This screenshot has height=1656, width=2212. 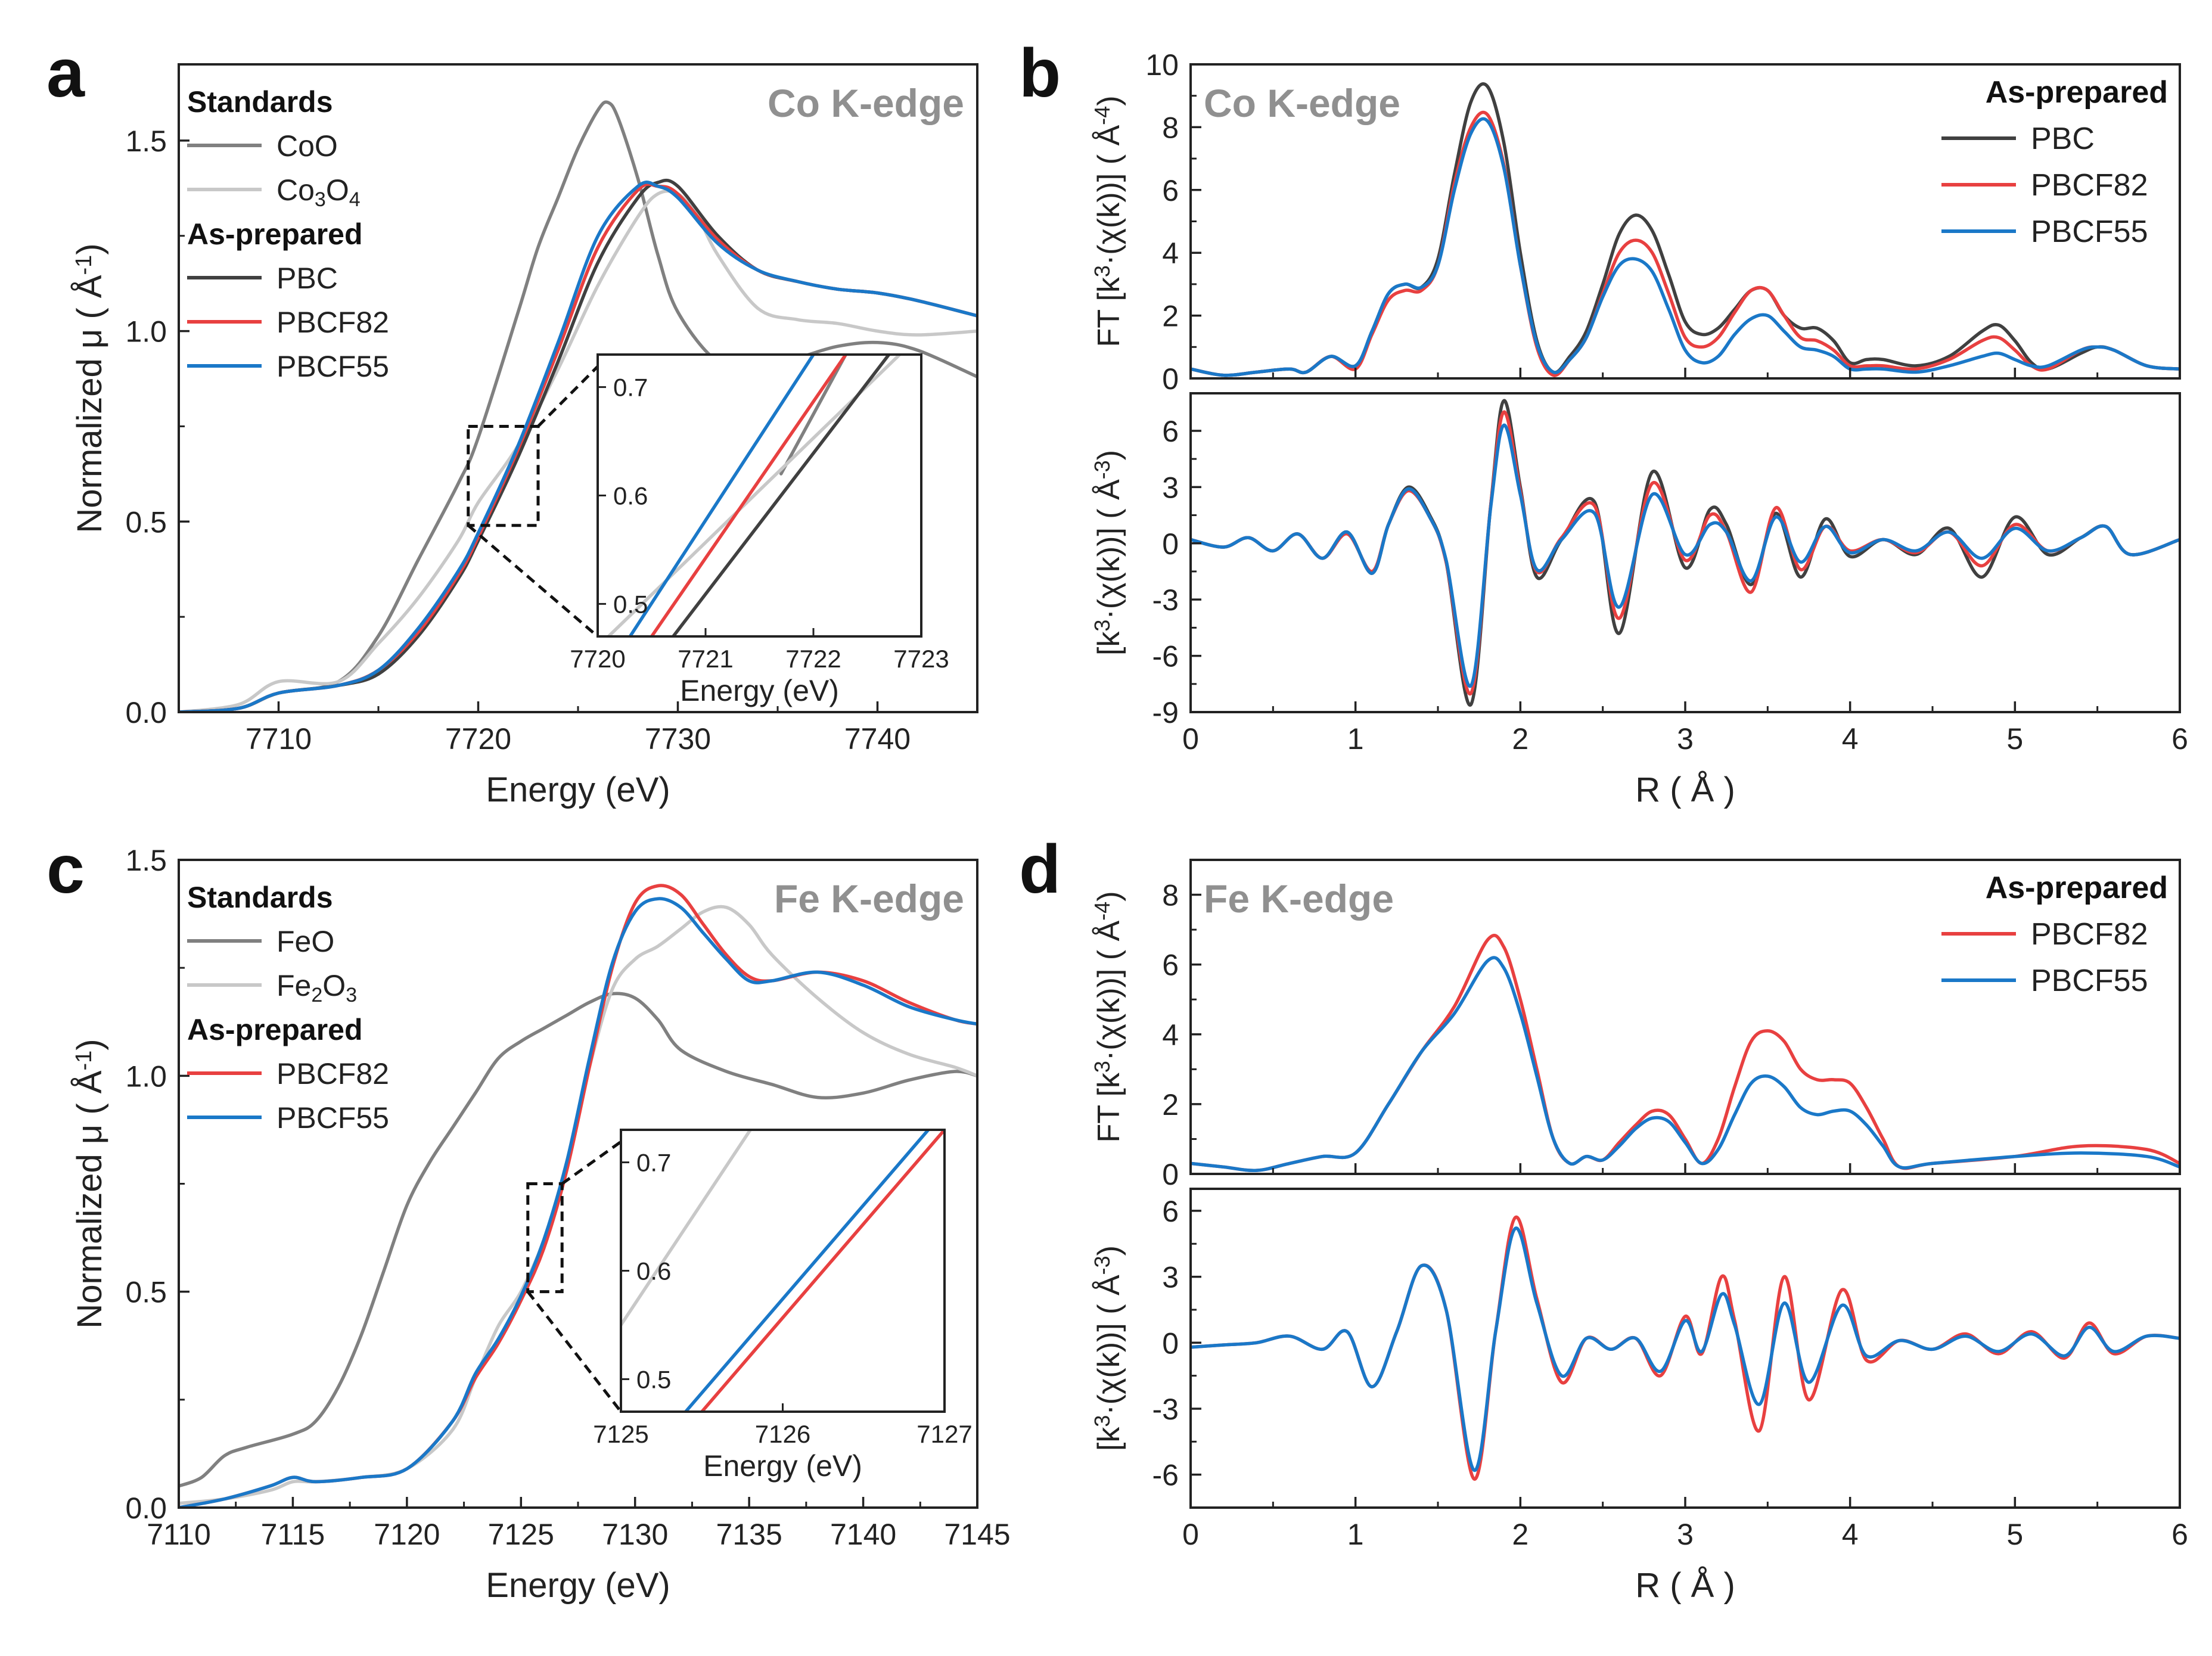 I want to click on bottom-axes-frame, so click(x=1685, y=1348).